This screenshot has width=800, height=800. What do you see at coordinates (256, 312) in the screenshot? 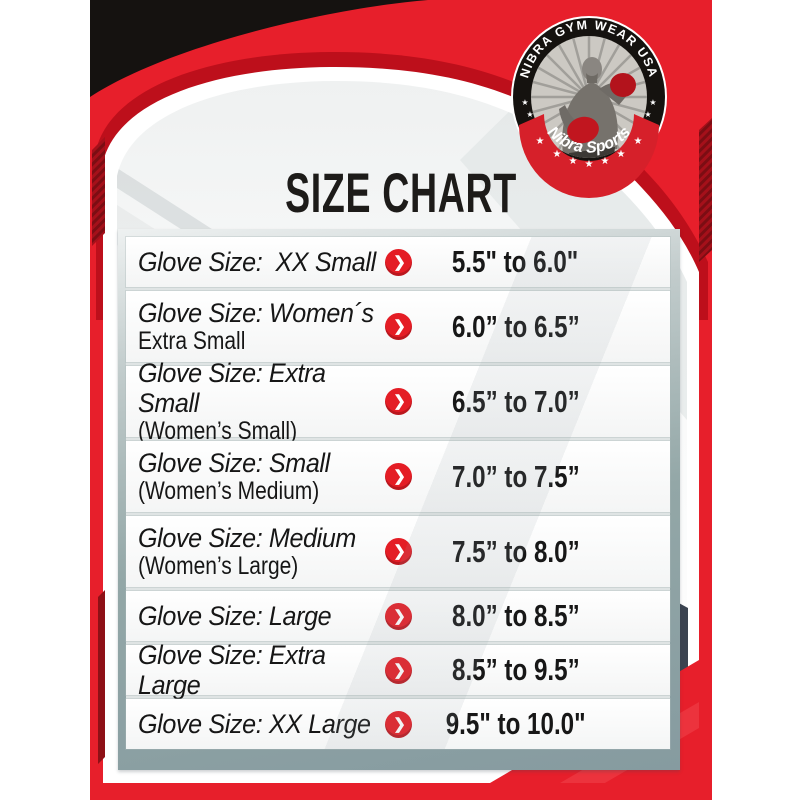
I see `glove-size-line1: Glove Size: Women´s` at bounding box center [256, 312].